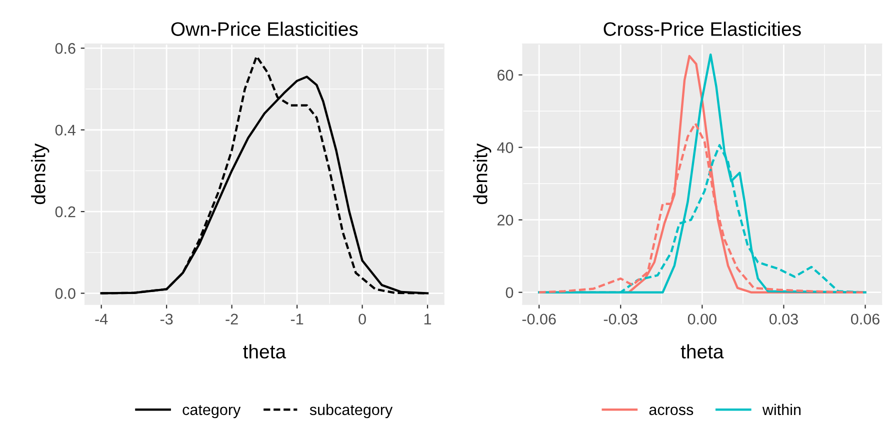 Image resolution: width=895 pixels, height=441 pixels. Describe the element at coordinates (264, 29) in the screenshot. I see `chart-title: Own-Price Elasticities` at that location.